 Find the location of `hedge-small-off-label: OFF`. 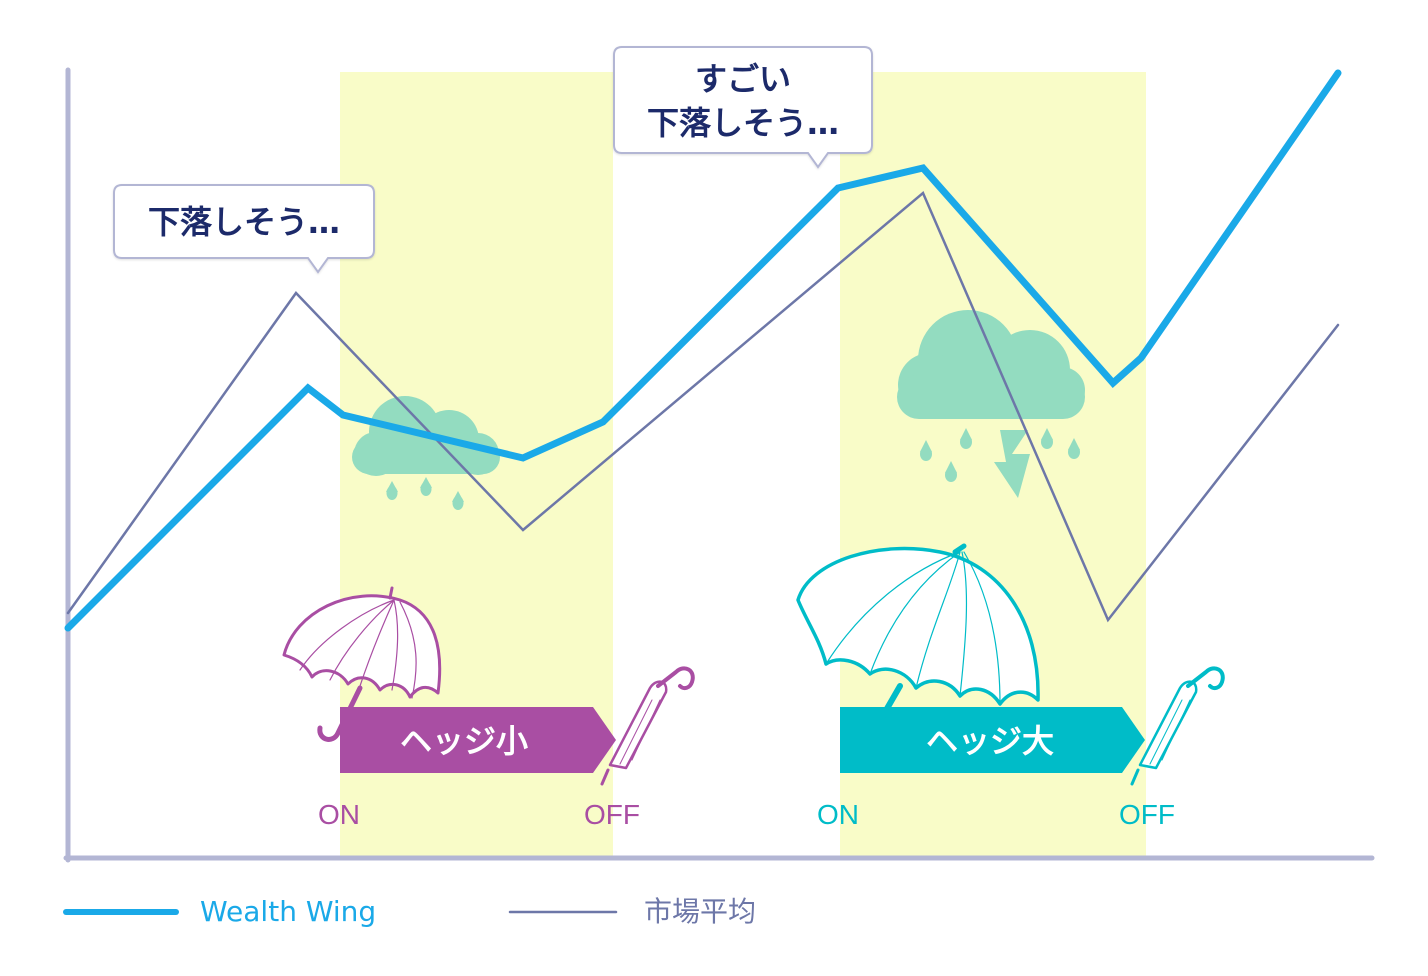

hedge-small-off-label: OFF is located at coordinates (612, 814).